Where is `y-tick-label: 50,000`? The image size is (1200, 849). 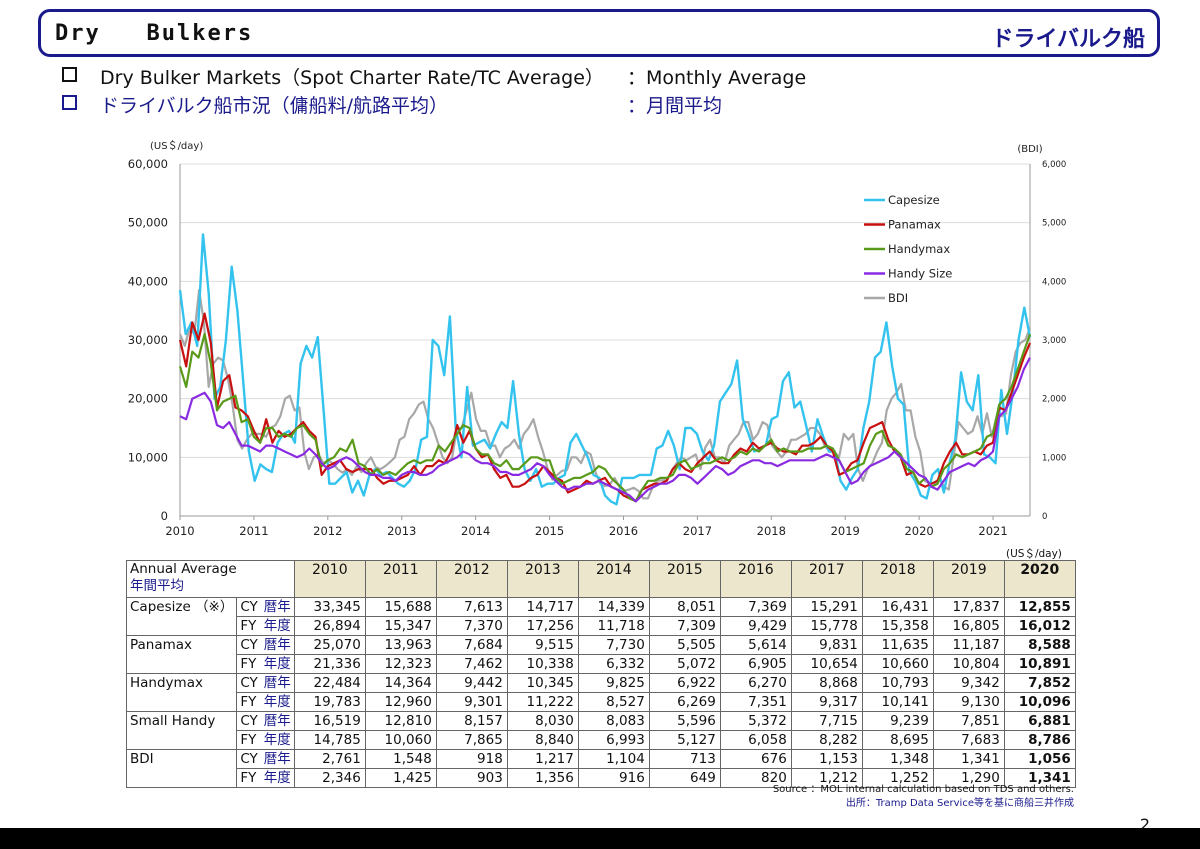
y-tick-label: 50,000 is located at coordinates (148, 223).